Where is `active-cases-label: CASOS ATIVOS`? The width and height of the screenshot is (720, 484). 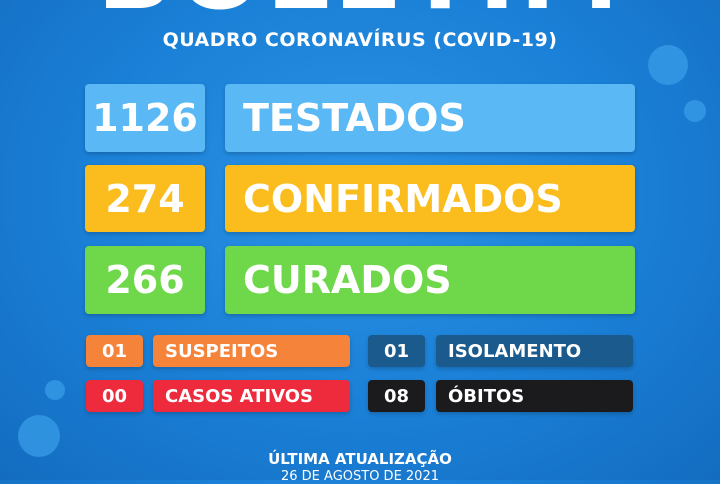
active-cases-label: CASOS ATIVOS is located at coordinates (251, 396).